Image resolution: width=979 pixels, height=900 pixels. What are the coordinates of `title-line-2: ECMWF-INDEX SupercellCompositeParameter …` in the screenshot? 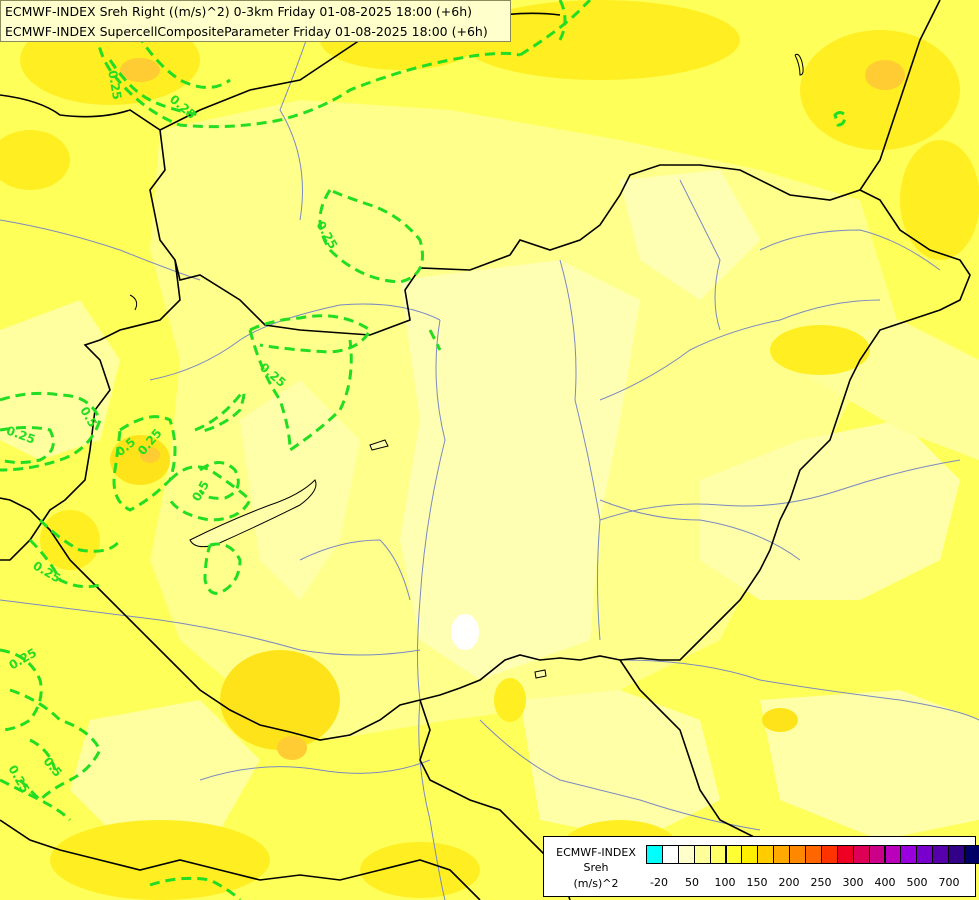 It's located at (246, 31).